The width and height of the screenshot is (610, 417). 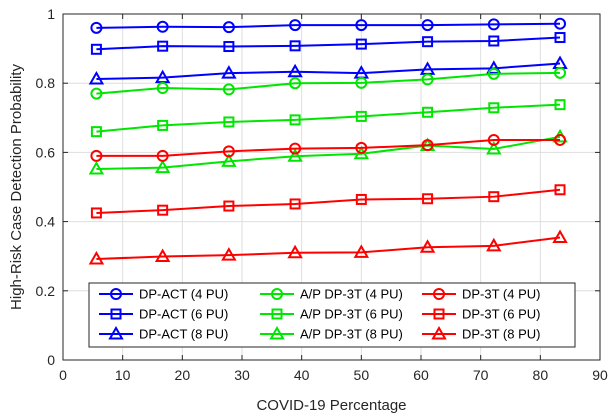 I want to click on legend-label: DP-3T (4 PU), so click(x=501, y=294).